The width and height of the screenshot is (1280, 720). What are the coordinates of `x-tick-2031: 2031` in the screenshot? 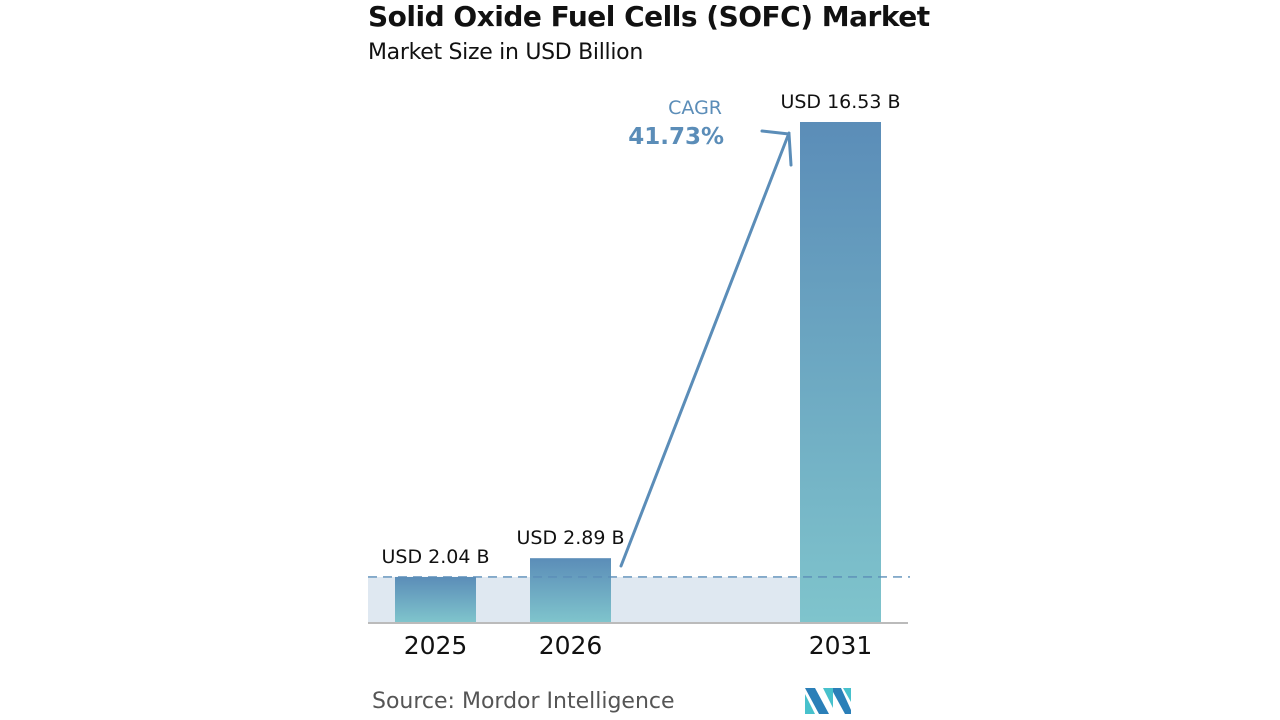 It's located at (841, 645).